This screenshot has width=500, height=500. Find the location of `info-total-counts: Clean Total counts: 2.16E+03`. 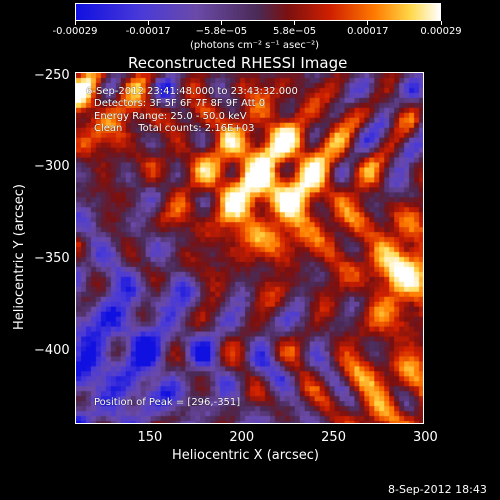

info-total-counts: Clean Total counts: 2.16E+03 is located at coordinates (174, 128).